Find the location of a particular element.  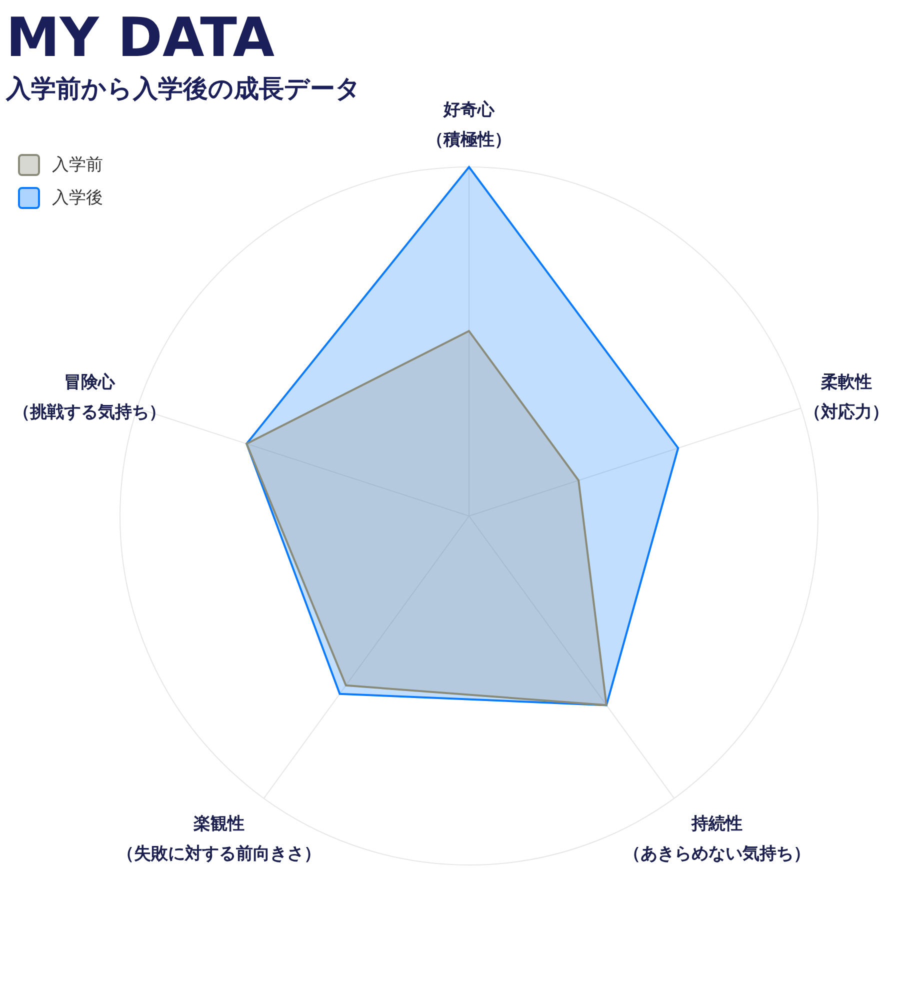

legend-label: 入学前 is located at coordinates (77, 165).